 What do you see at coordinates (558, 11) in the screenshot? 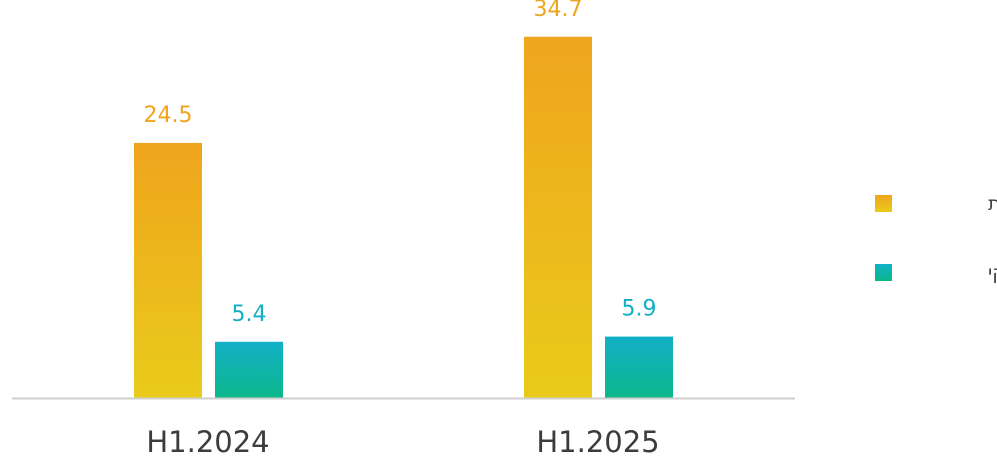
I see `data-label-revenue-h1-2025: 34.7` at bounding box center [558, 11].